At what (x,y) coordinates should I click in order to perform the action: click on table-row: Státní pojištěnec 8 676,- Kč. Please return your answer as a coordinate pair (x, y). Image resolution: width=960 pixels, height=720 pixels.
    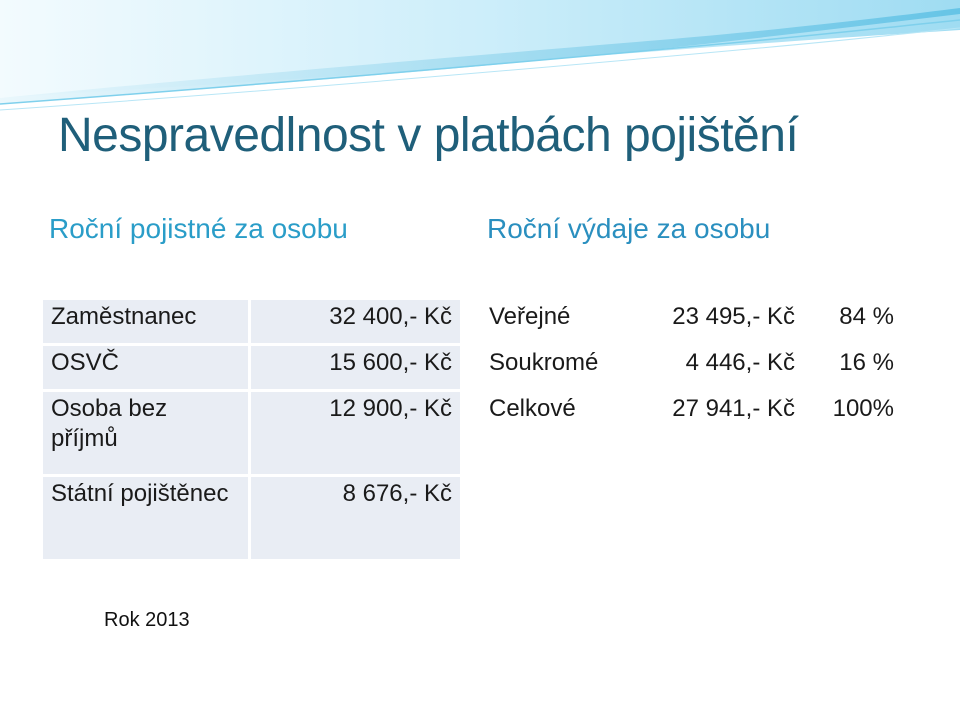
    Looking at the image, I should click on (251, 518).